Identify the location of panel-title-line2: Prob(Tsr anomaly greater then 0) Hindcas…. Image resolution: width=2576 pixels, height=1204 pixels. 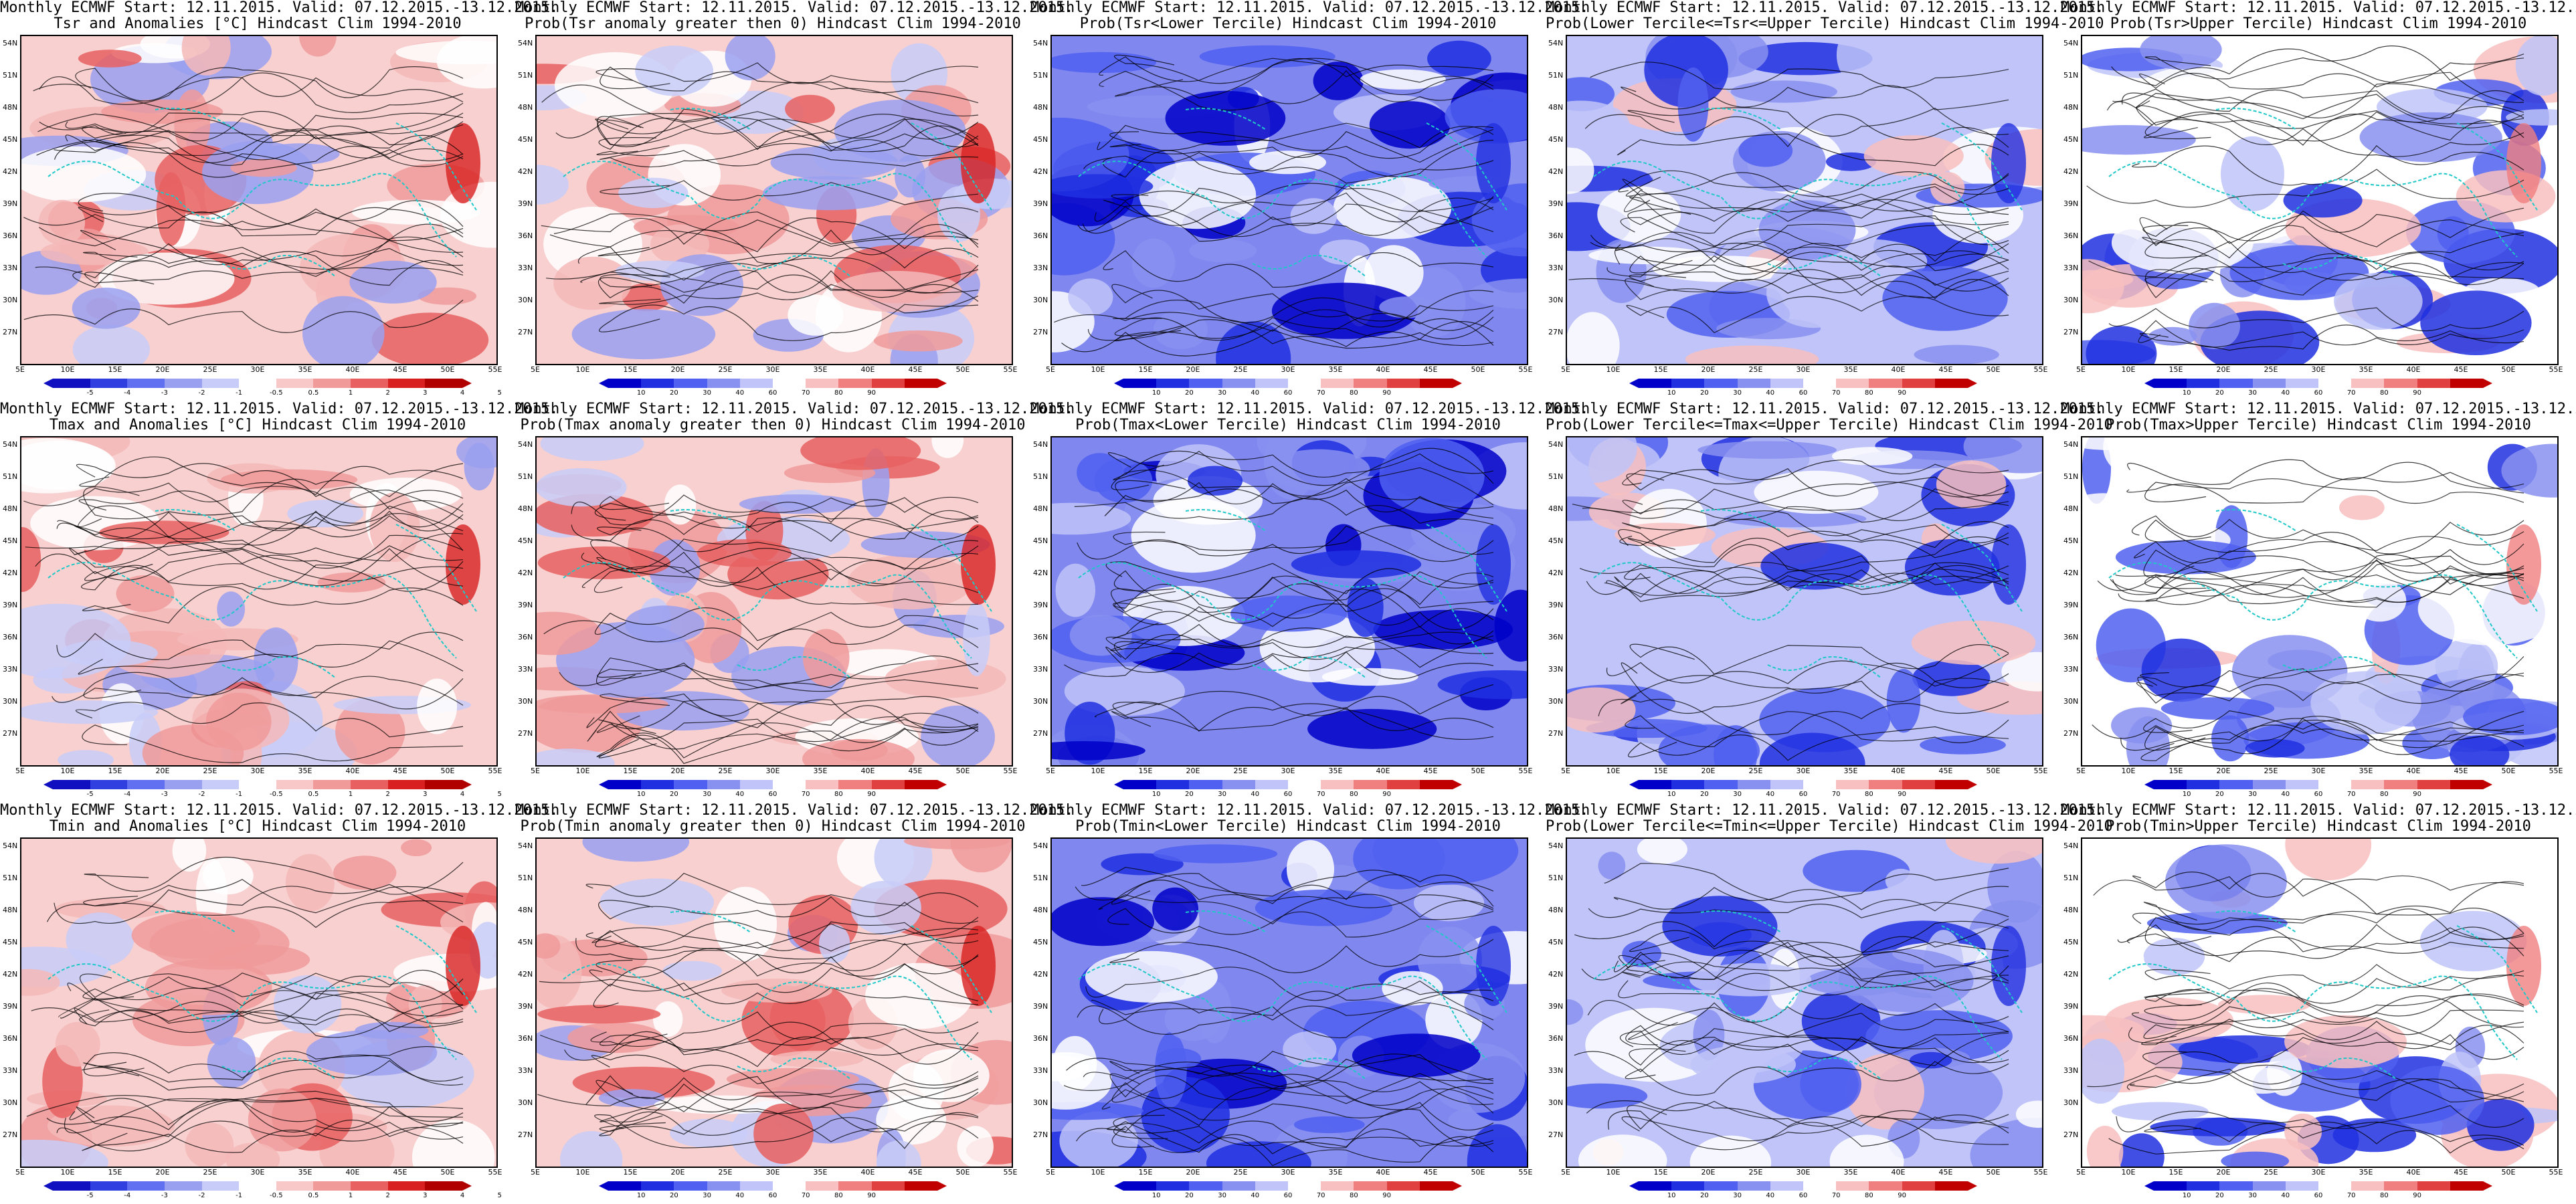
(773, 23).